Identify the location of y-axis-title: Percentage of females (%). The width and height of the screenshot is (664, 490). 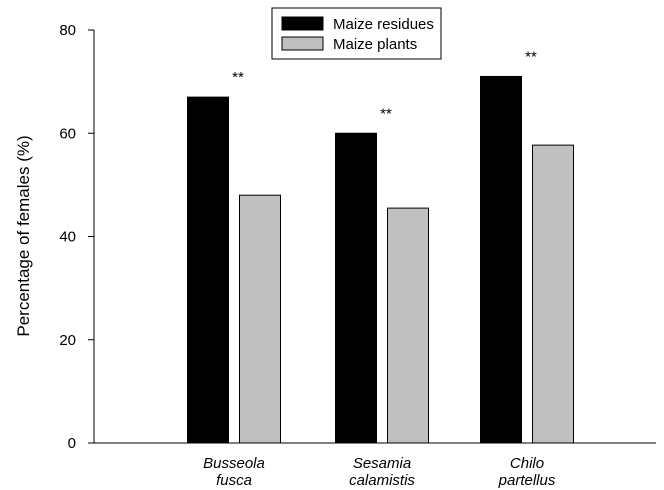
(23, 235).